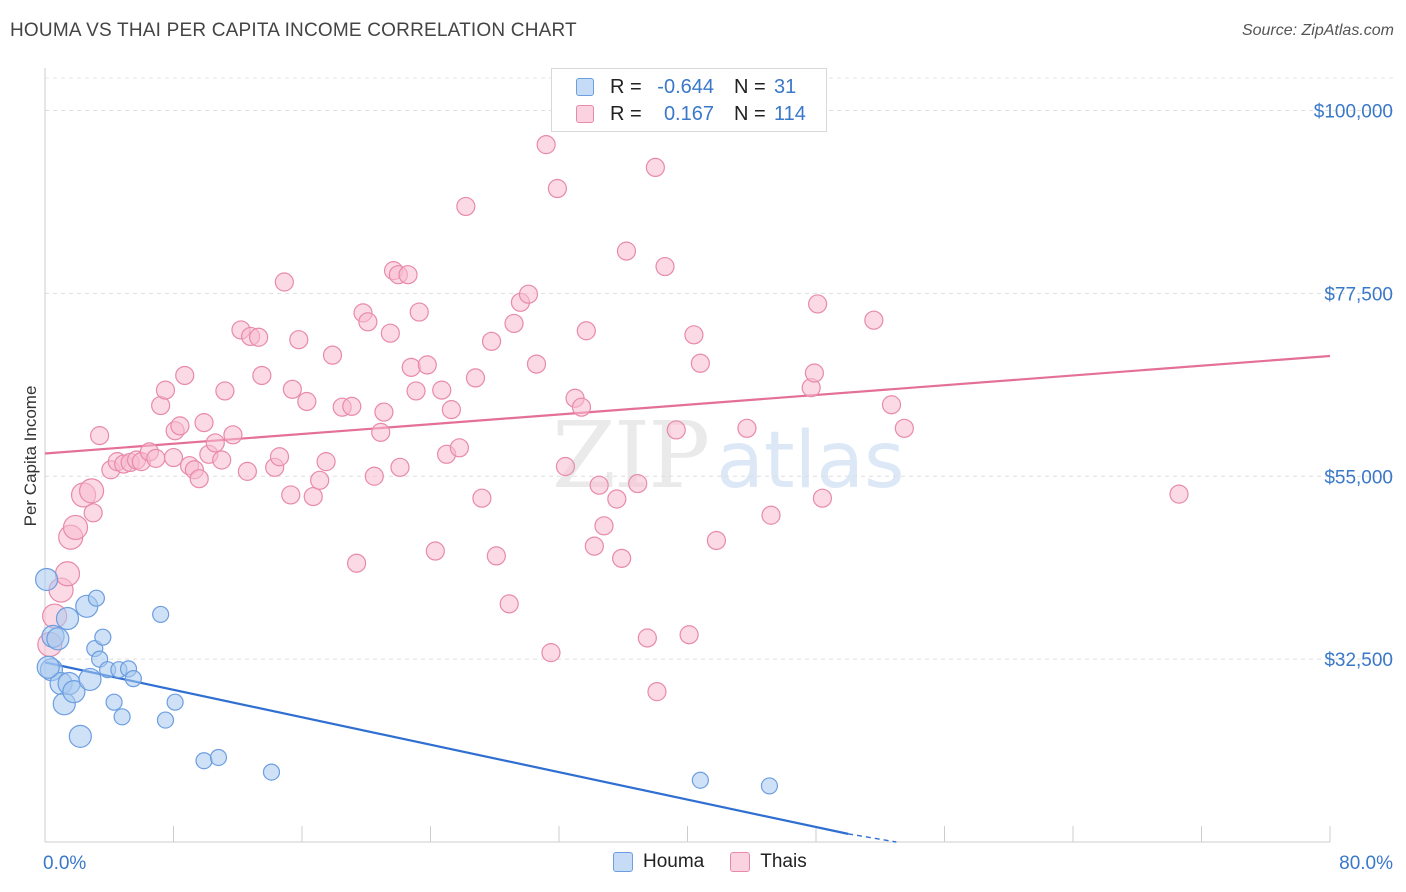 This screenshot has width=1406, height=892. I want to click on y-tick-label: $100,000, so click(1353, 112).